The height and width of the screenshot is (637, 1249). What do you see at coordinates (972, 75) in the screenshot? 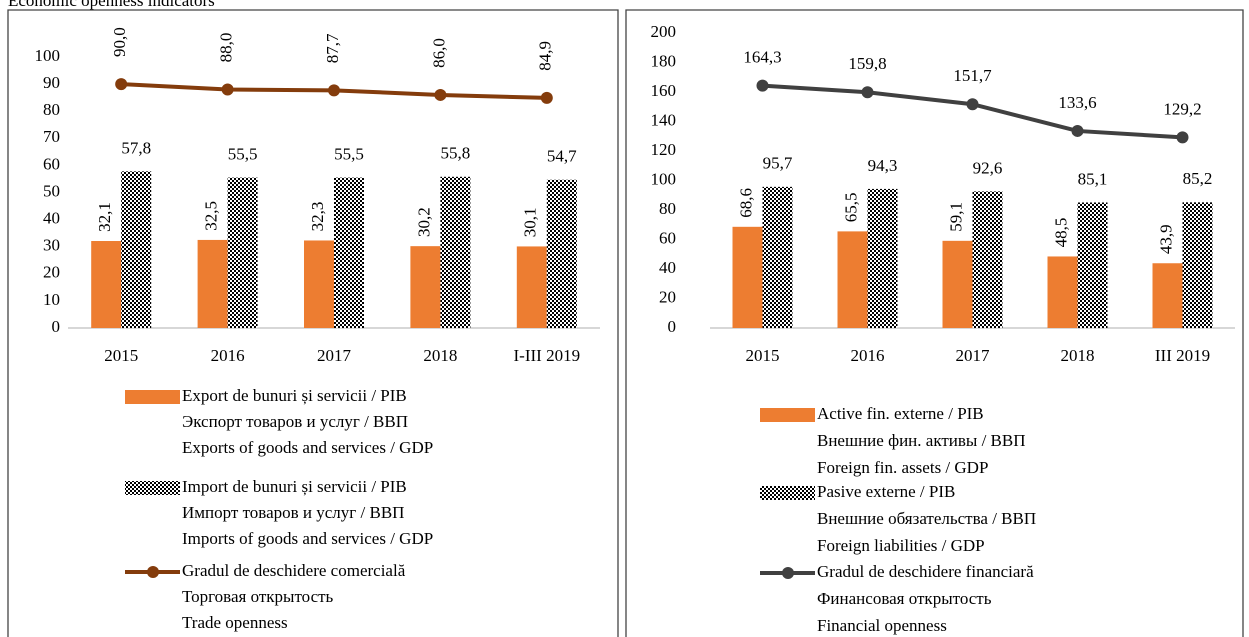
I see `line-label: 151,7` at bounding box center [972, 75].